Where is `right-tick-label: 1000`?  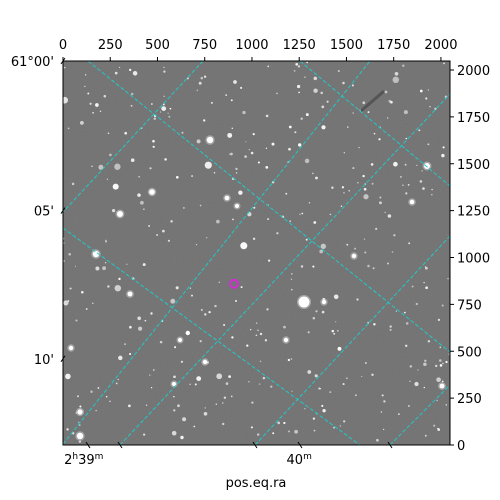 right-tick-label: 1000 is located at coordinates (473, 259).